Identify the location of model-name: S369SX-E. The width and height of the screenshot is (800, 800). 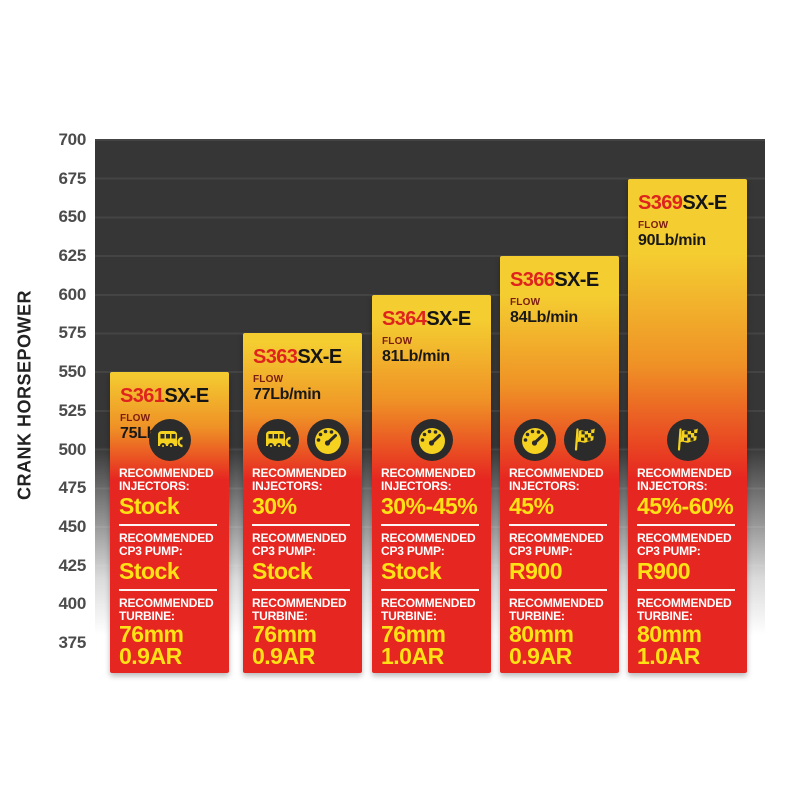
(689, 203).